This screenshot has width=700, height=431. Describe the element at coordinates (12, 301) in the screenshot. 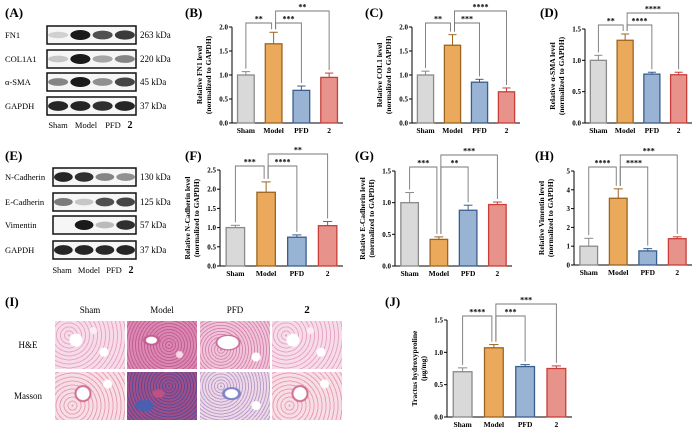

I see `panel-label: (I)` at that location.